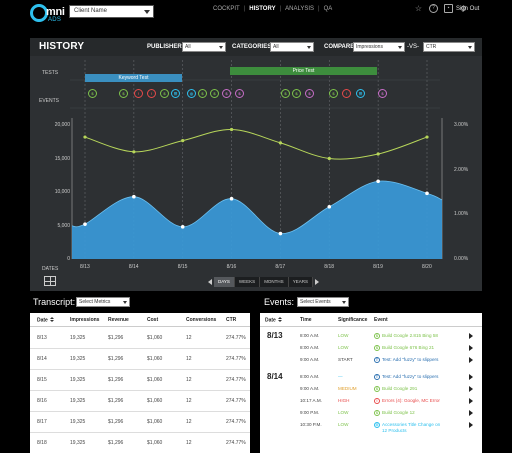  Describe the element at coordinates (231, 267) in the screenshot. I see `x-tick-label: 8/16` at that location.